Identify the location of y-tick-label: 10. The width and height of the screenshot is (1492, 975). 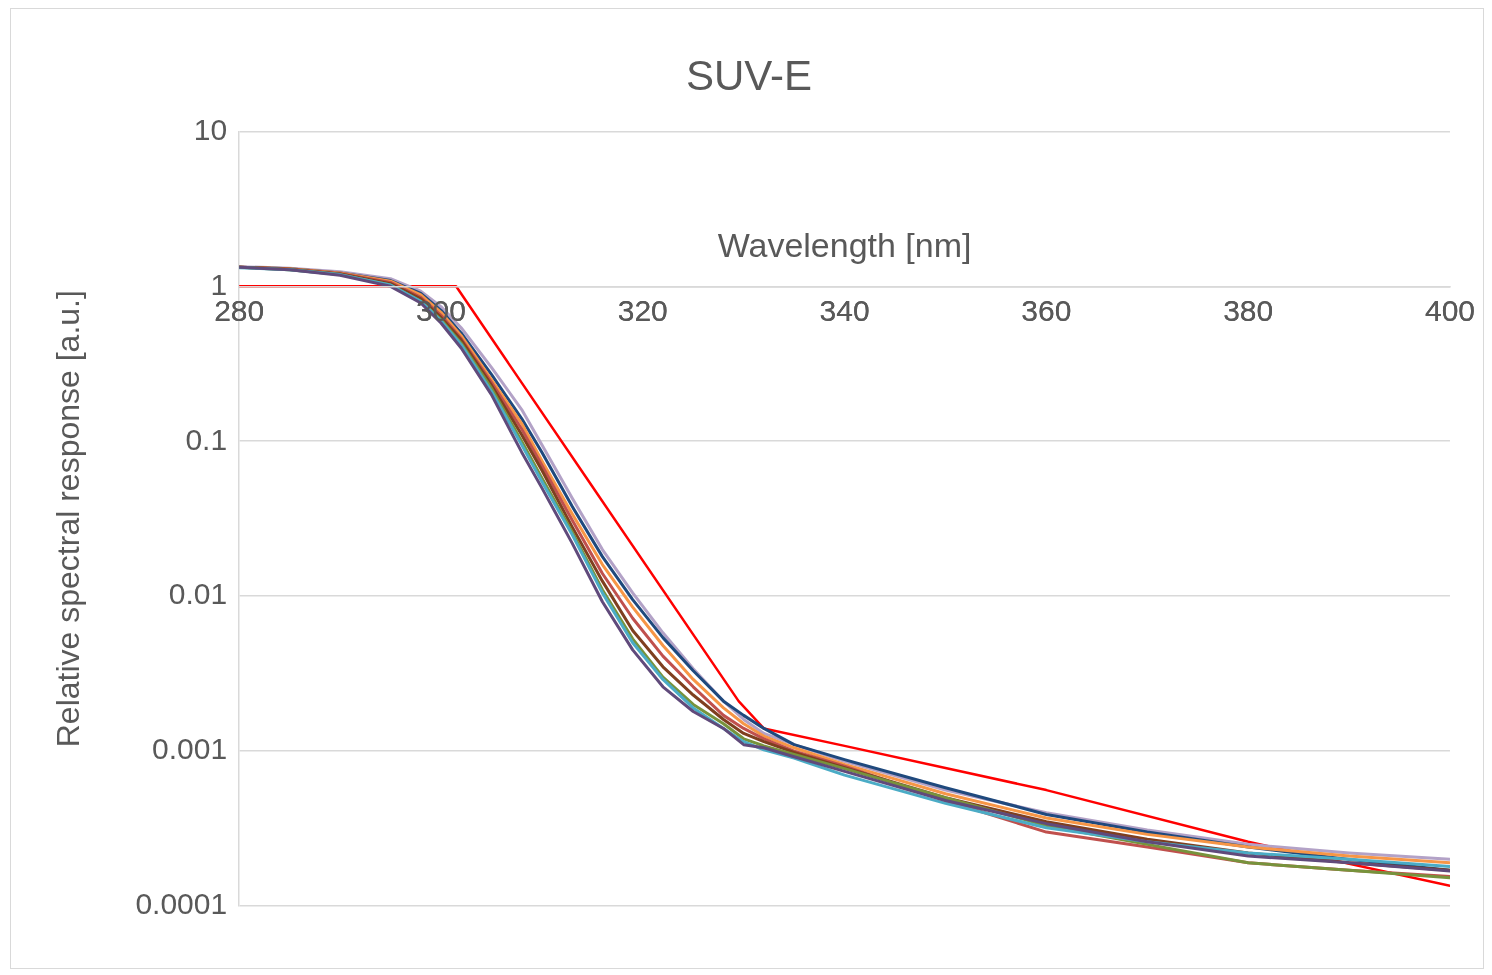
(210, 129).